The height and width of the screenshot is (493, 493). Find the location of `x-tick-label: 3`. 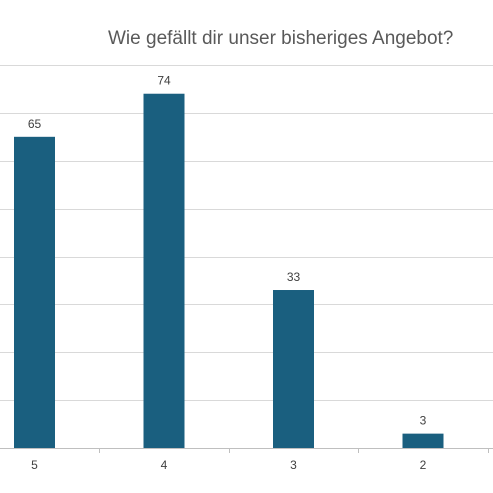

x-tick-label: 3 is located at coordinates (293, 465).